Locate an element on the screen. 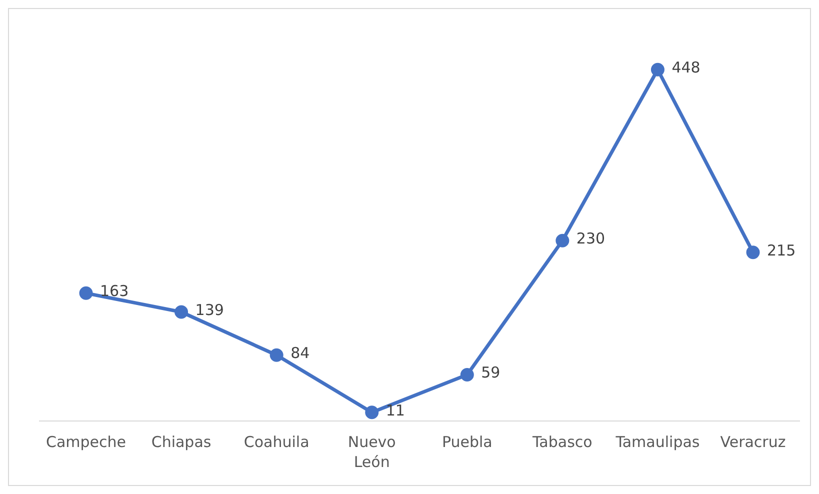 The width and height of the screenshot is (819, 494). x-tick-label: Nuevo León is located at coordinates (372, 452).